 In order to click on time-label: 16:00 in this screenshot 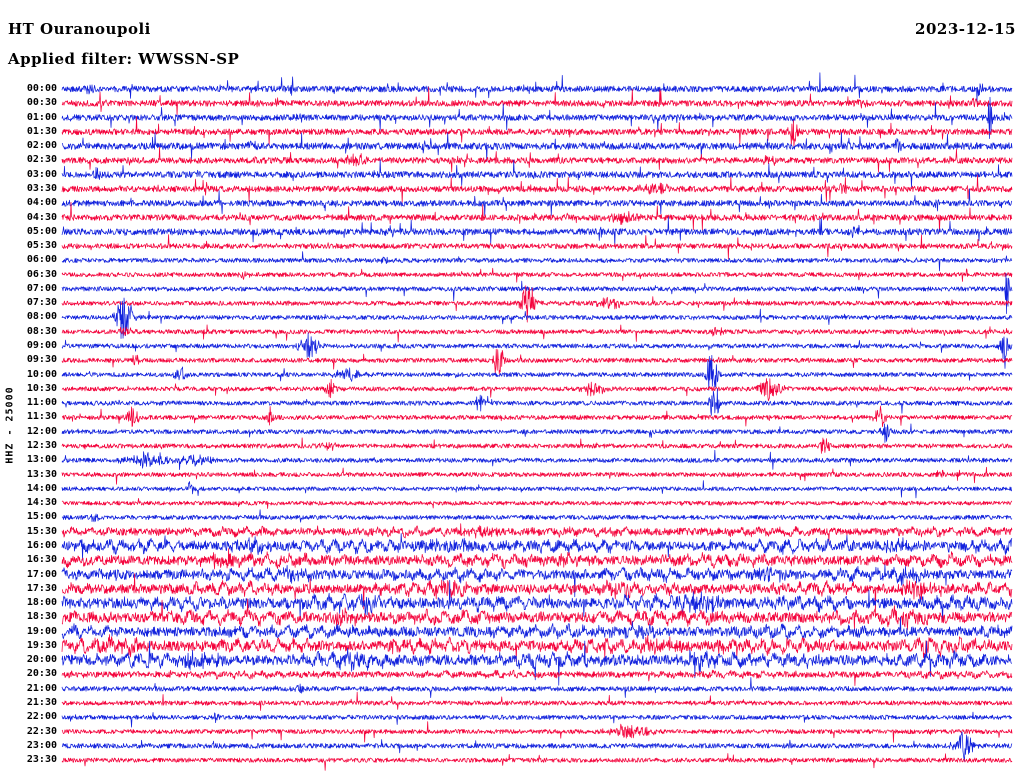, I will do `click(41, 545)`.